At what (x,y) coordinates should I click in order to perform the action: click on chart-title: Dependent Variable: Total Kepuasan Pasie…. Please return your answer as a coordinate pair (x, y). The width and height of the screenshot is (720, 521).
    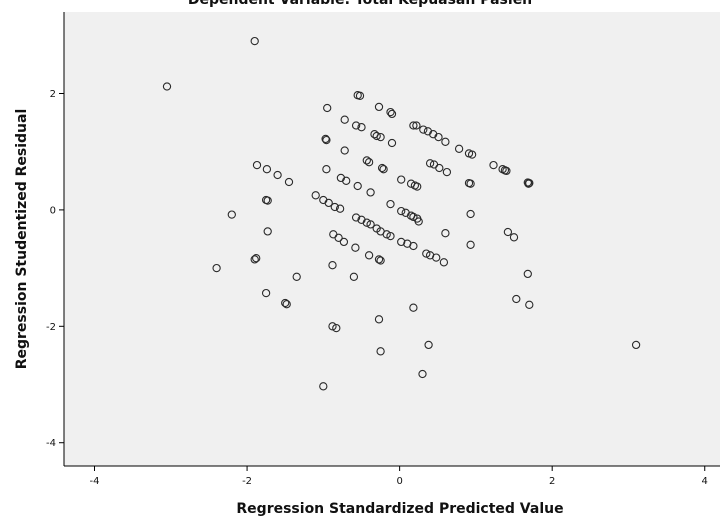
    Looking at the image, I should click on (360, 4).